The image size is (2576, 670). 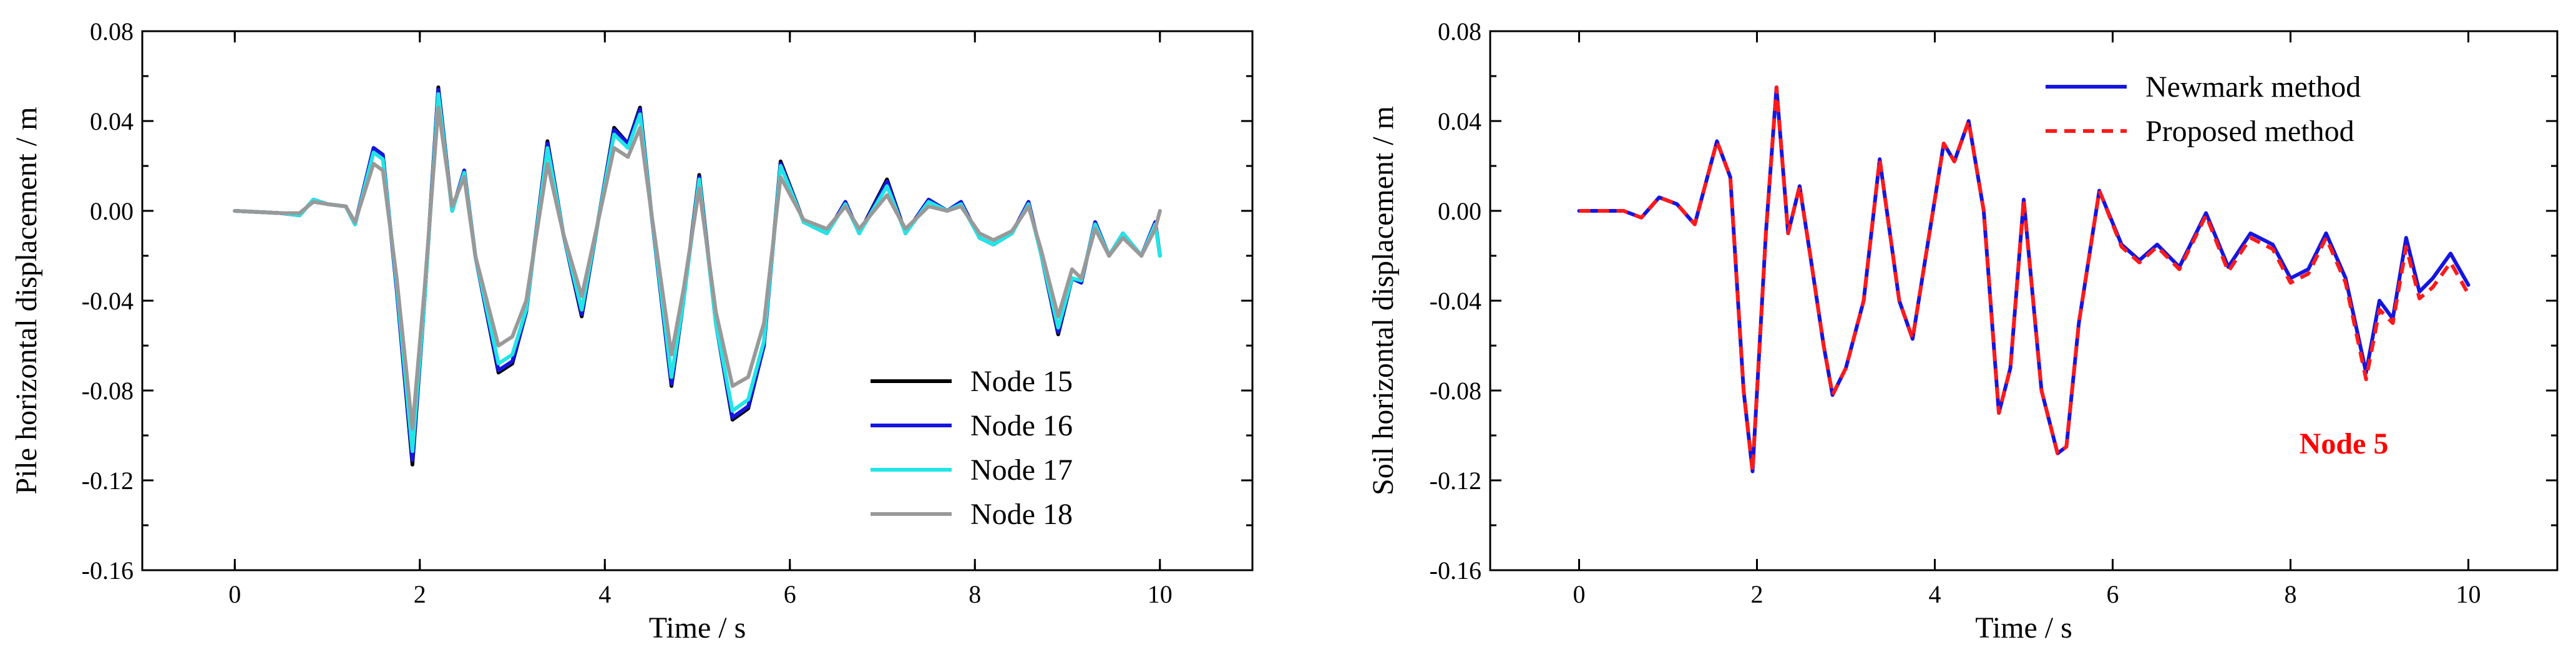 What do you see at coordinates (1021, 514) in the screenshot?
I see `legend-label: Node 18` at bounding box center [1021, 514].